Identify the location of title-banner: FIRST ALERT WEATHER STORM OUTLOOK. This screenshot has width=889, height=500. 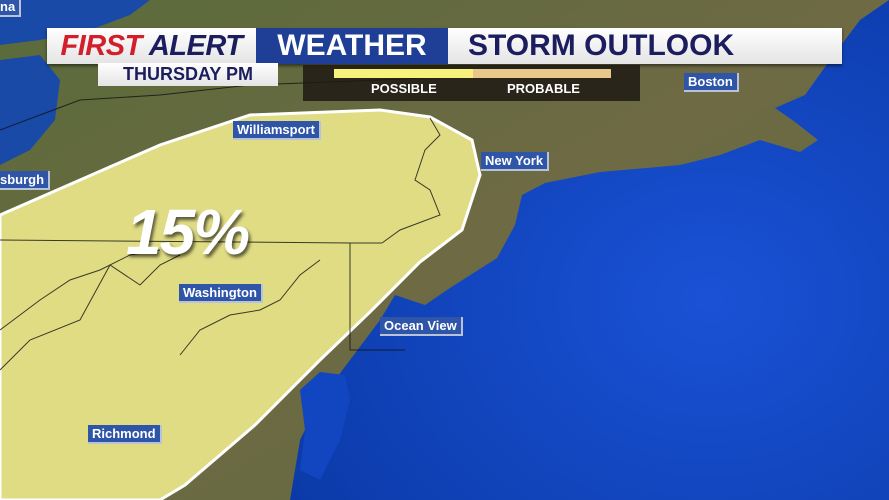
(444, 46).